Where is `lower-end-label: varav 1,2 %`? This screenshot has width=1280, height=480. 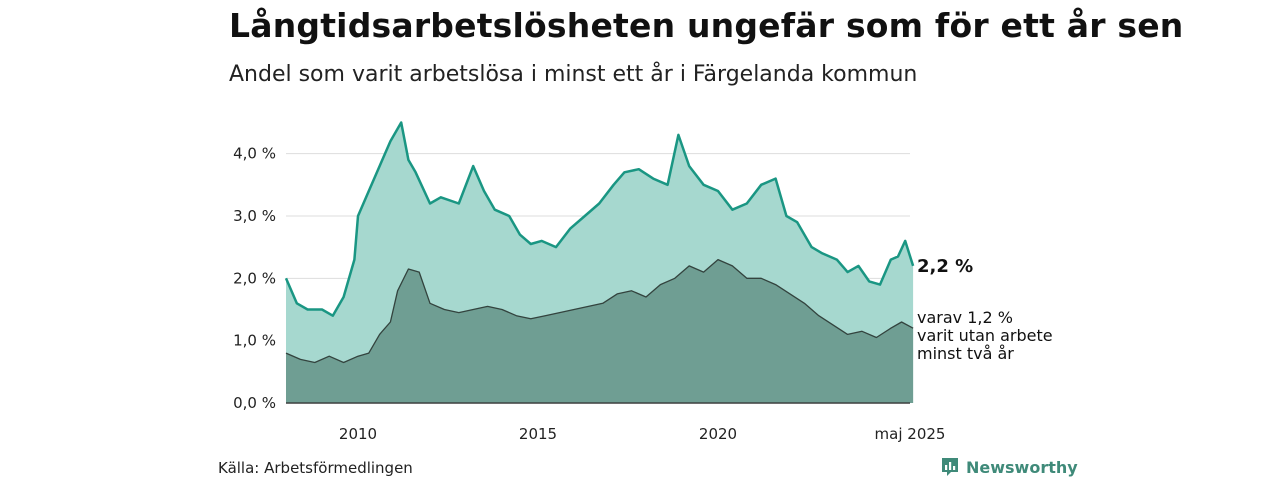
lower-end-label: varav 1,2 % is located at coordinates (965, 317).